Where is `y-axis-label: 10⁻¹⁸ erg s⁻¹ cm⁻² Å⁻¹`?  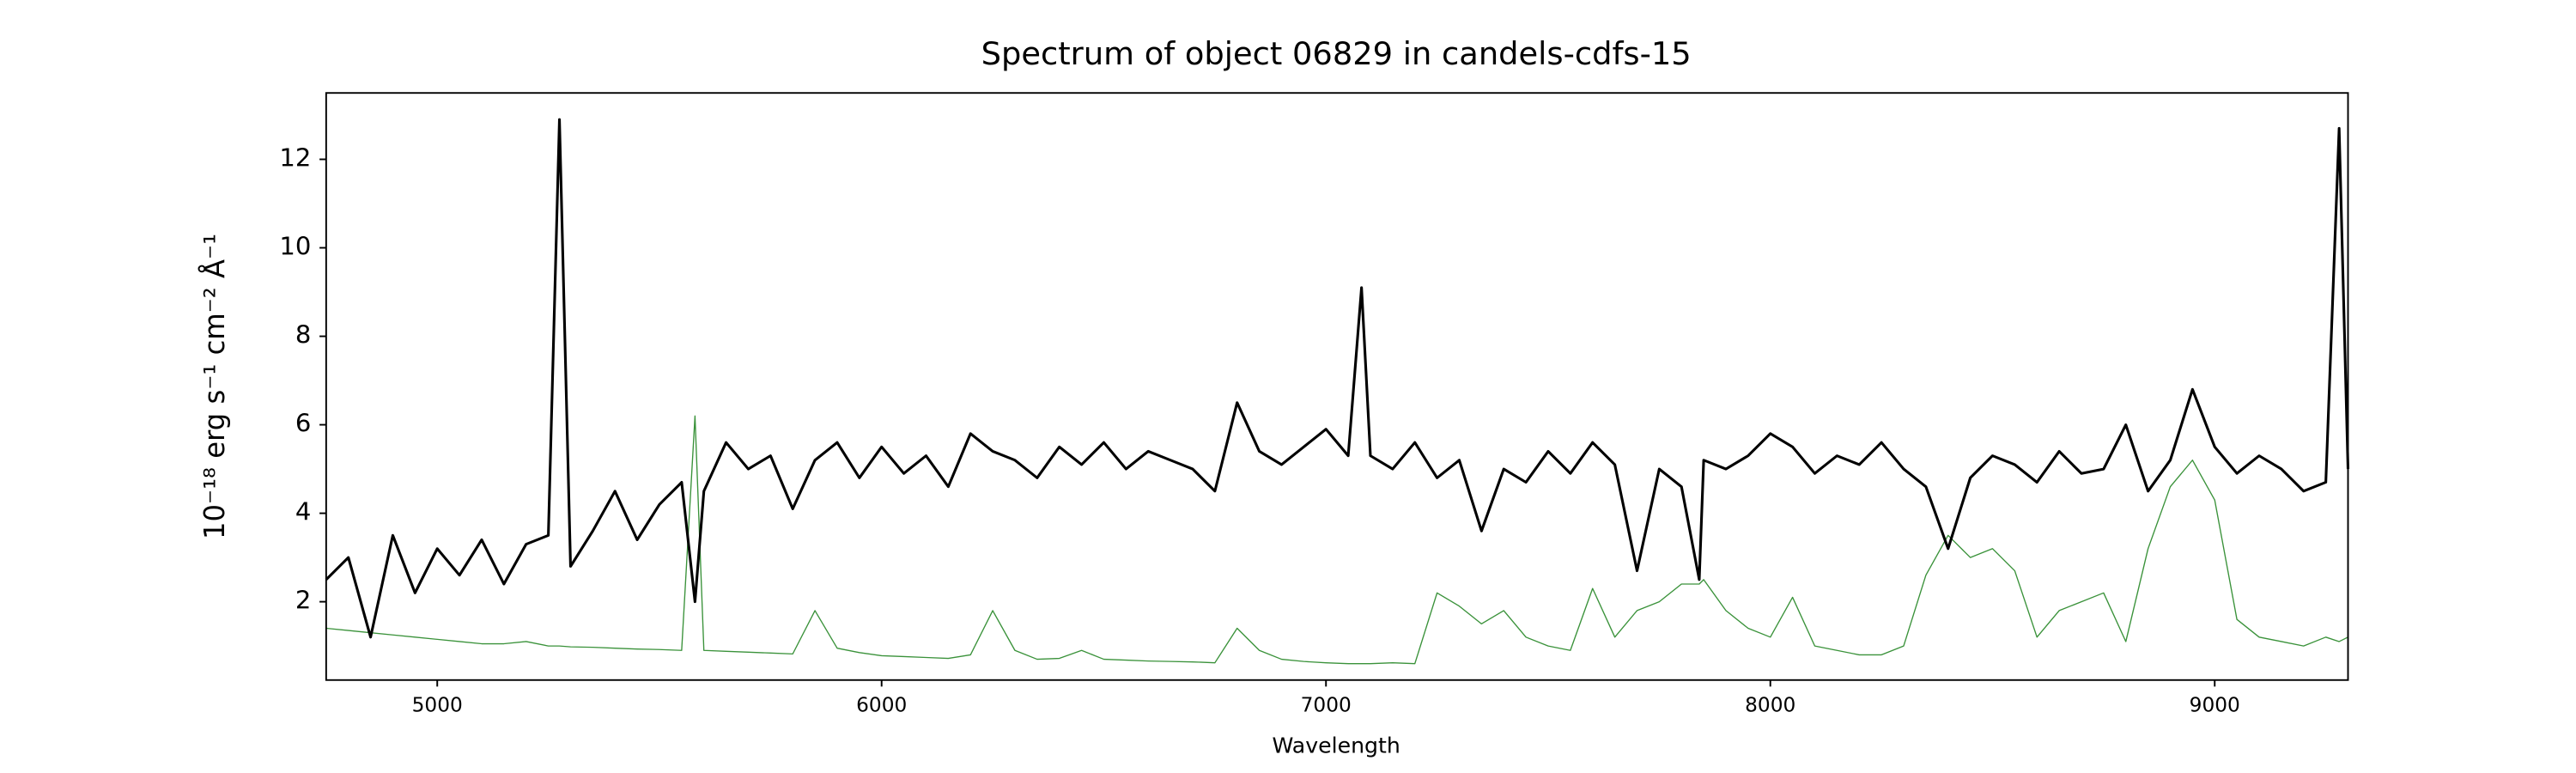
y-axis-label: 10⁻¹⁸ erg s⁻¹ cm⁻² Å⁻¹ is located at coordinates (214, 386).